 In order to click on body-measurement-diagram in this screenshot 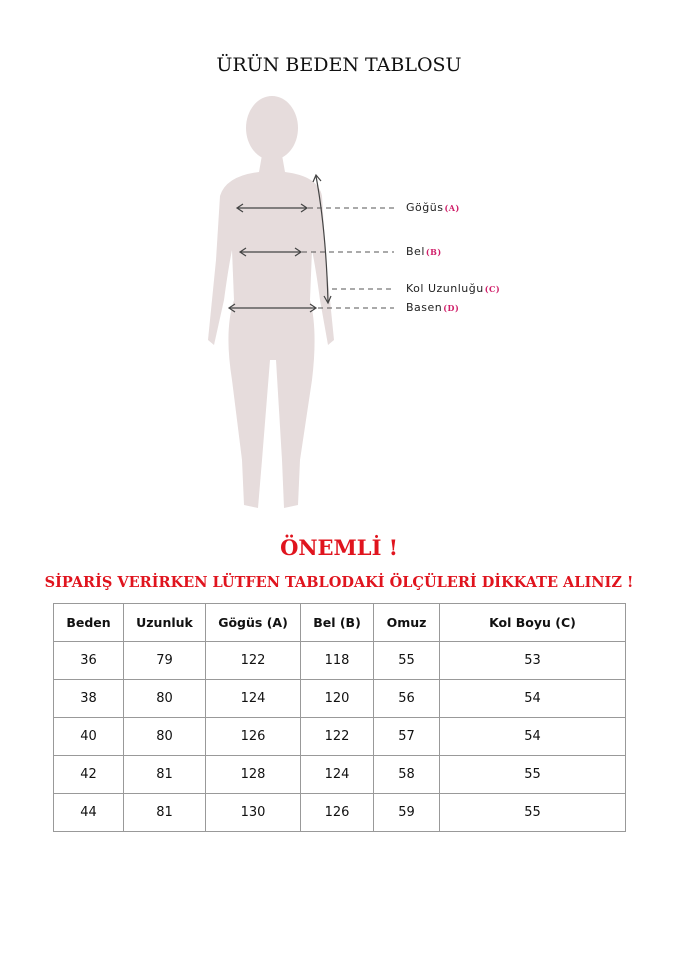, I will do `click(301, 302)`.